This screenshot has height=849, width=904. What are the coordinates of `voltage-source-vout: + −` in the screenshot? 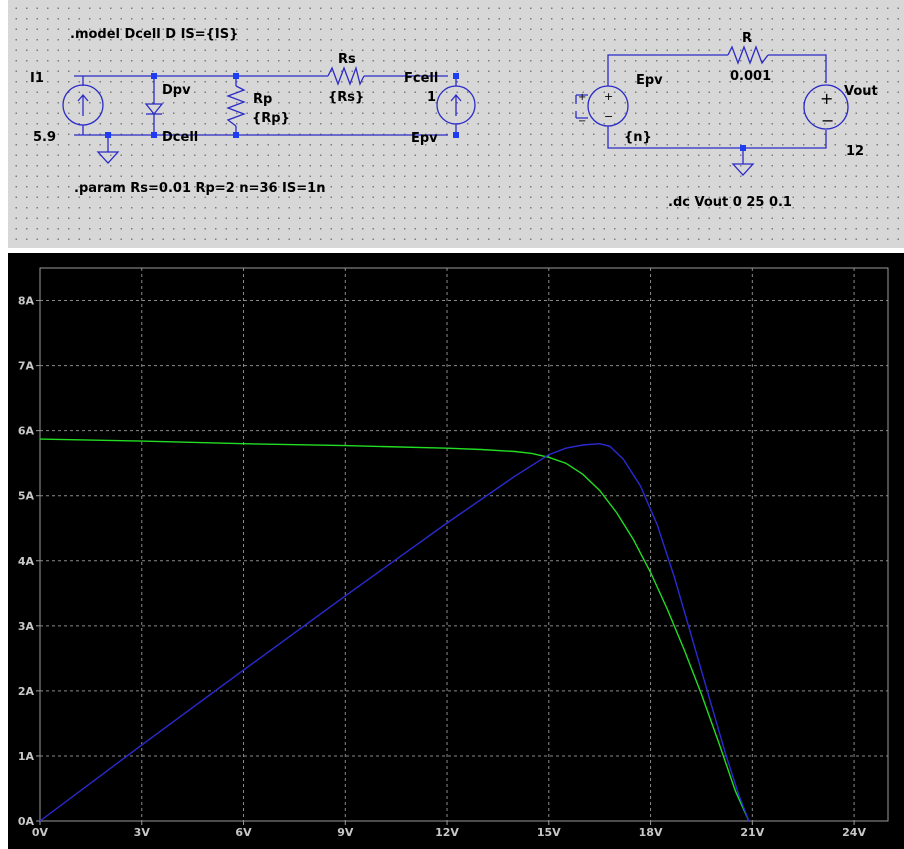 It's located at (826, 107).